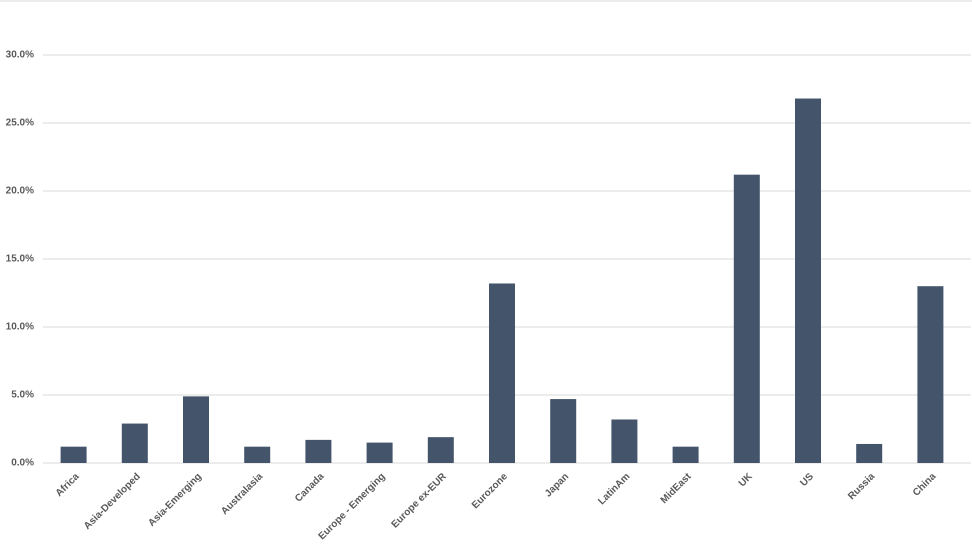  What do you see at coordinates (420, 501) in the screenshot?
I see `x-tick-label: Europe ex-EUR` at bounding box center [420, 501].